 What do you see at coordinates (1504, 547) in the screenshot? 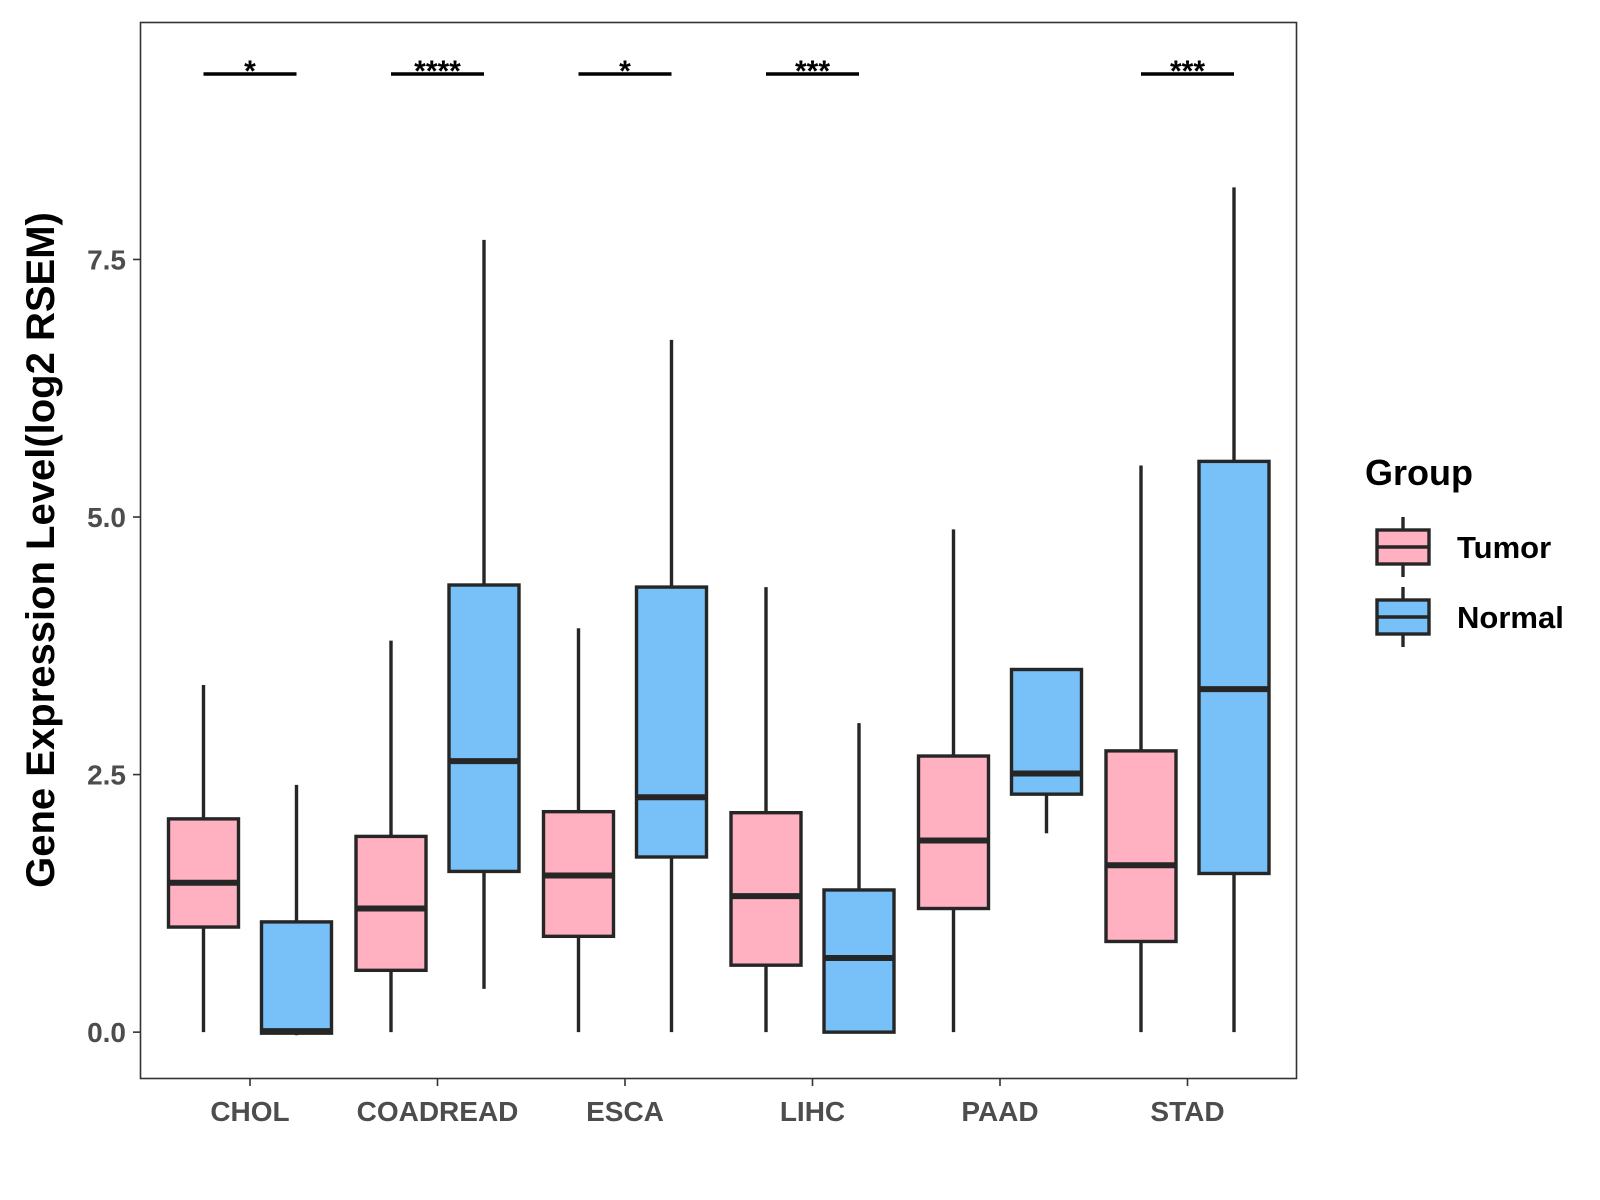
I see `legend-label: Tumor` at bounding box center [1504, 547].